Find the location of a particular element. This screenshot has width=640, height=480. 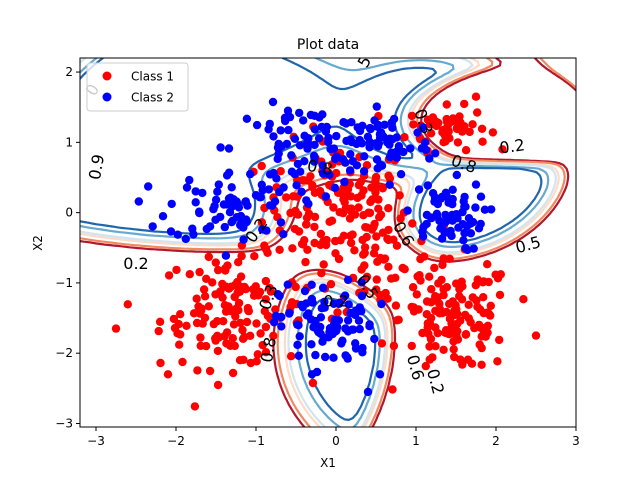

x-tick-label: −3 is located at coordinates (96, 441).